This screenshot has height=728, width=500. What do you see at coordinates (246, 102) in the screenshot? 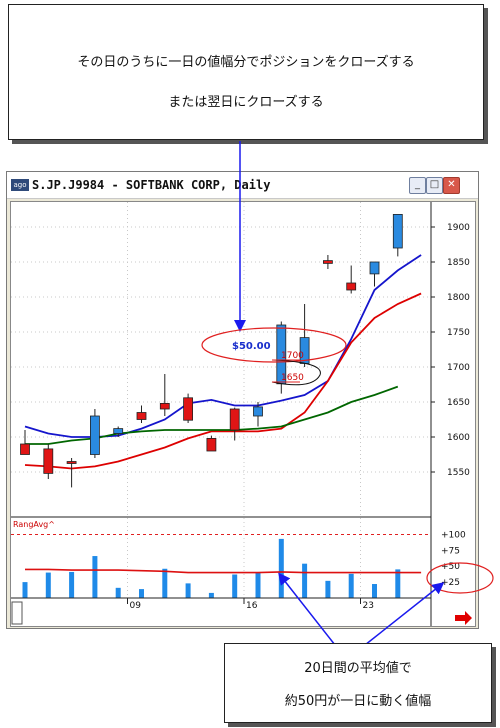
I see `top-callout-line-2: または翌日にクローズする` at bounding box center [246, 102].